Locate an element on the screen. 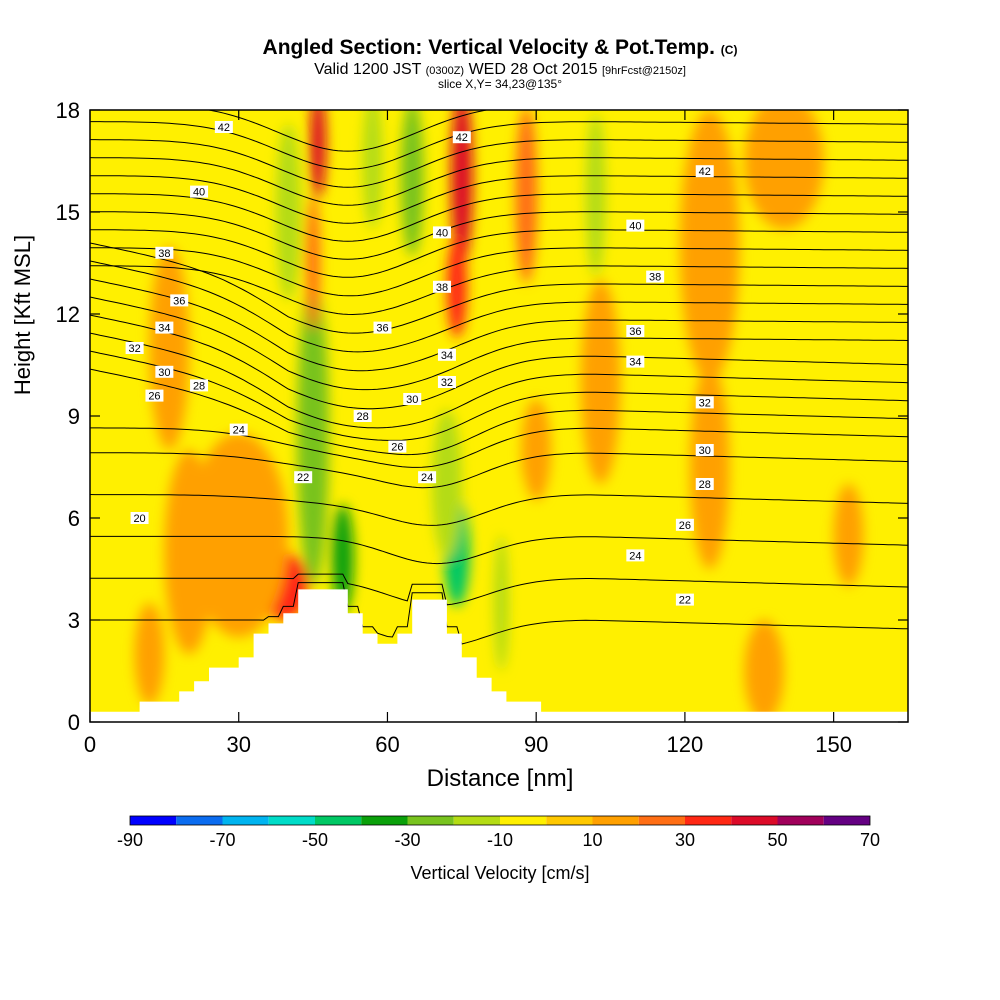 The height and width of the screenshot is (1000, 1000). contour-label-text: 36 is located at coordinates (382, 329).